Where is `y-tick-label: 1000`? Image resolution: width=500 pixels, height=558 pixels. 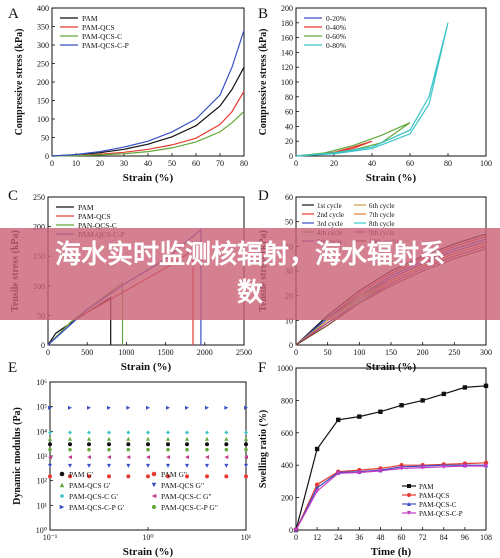
y-tick-label: 1000 is located at coordinates (285, 368).